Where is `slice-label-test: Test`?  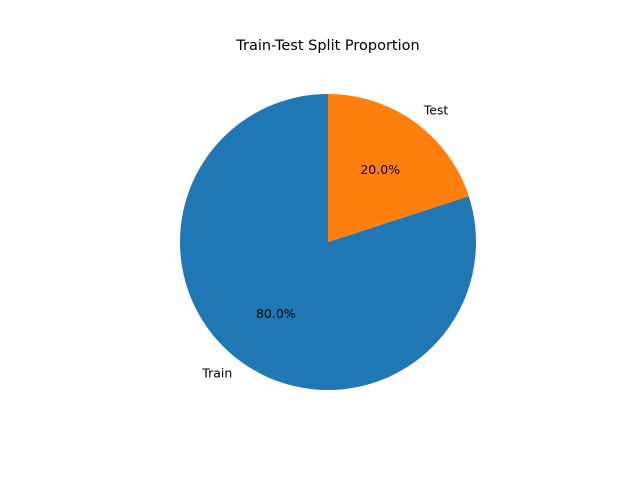
slice-label-test: Test is located at coordinates (436, 109).